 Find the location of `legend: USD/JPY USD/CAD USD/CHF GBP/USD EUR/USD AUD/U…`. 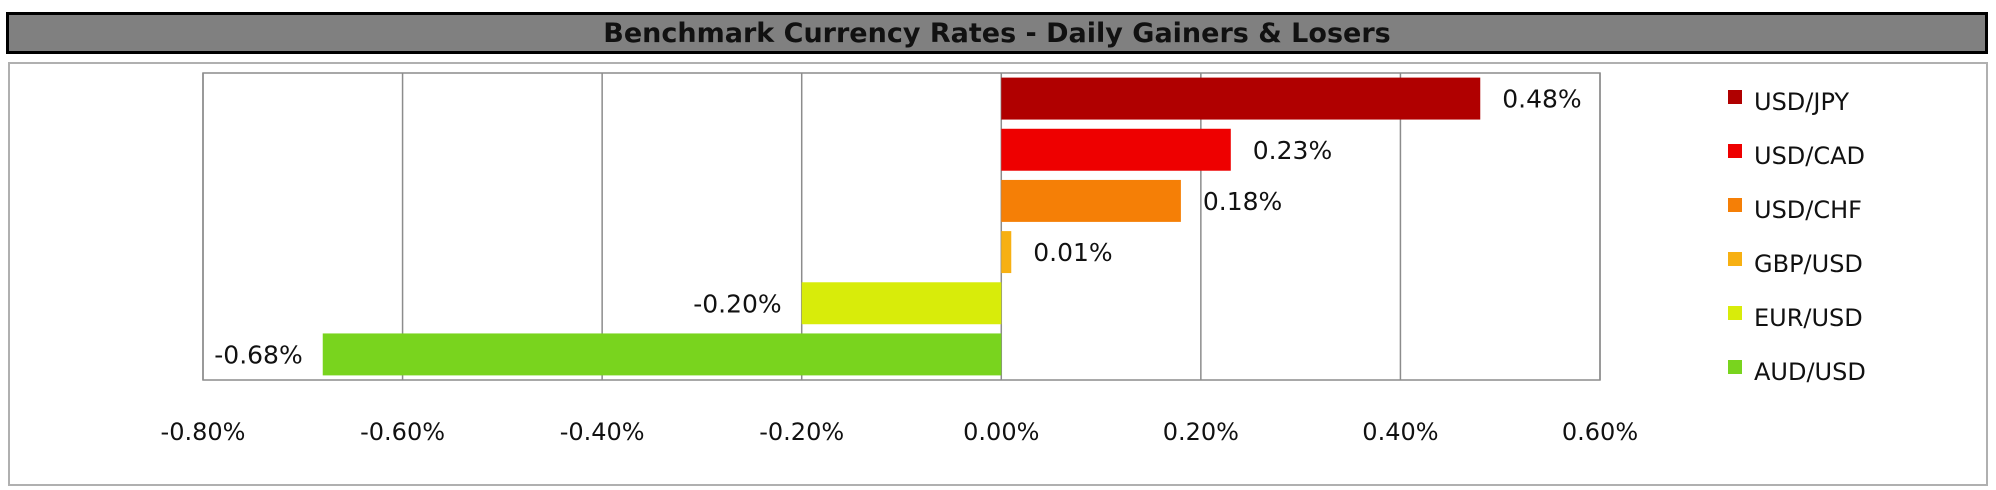

legend: USD/JPY USD/CAD USD/CHF GBP/USD EUR/USD AUD/U… is located at coordinates (1797, 237).